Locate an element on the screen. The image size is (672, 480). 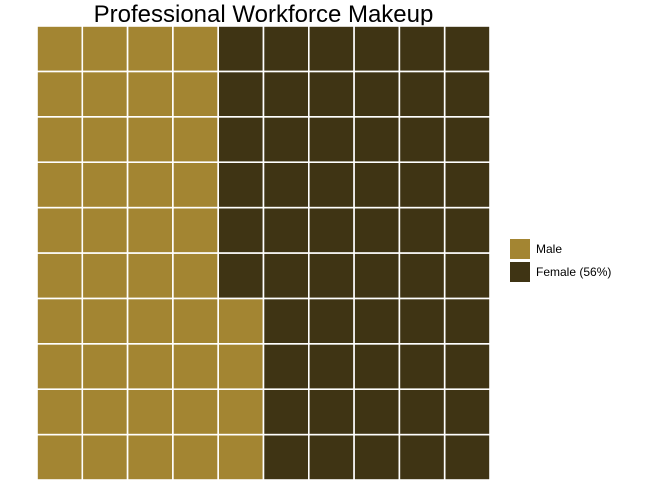
legend-item-female: Female (56%) is located at coordinates (560, 272).